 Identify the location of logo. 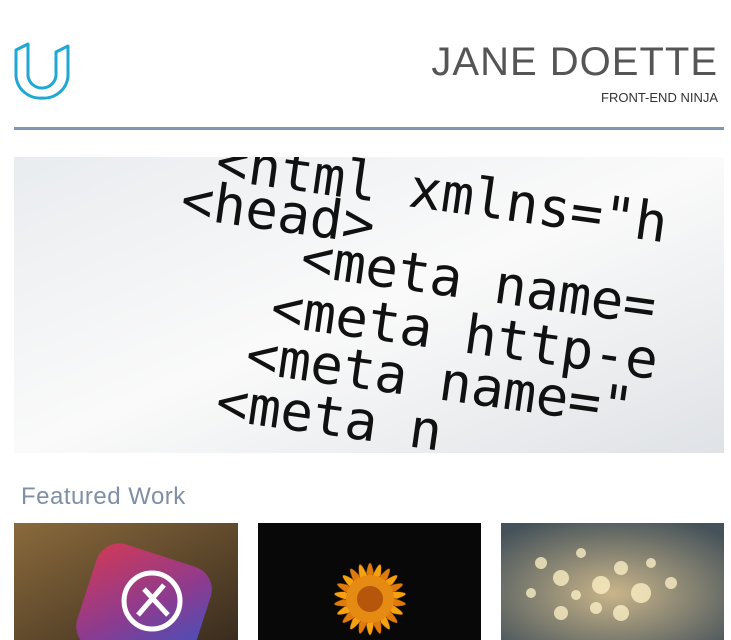
(42, 72).